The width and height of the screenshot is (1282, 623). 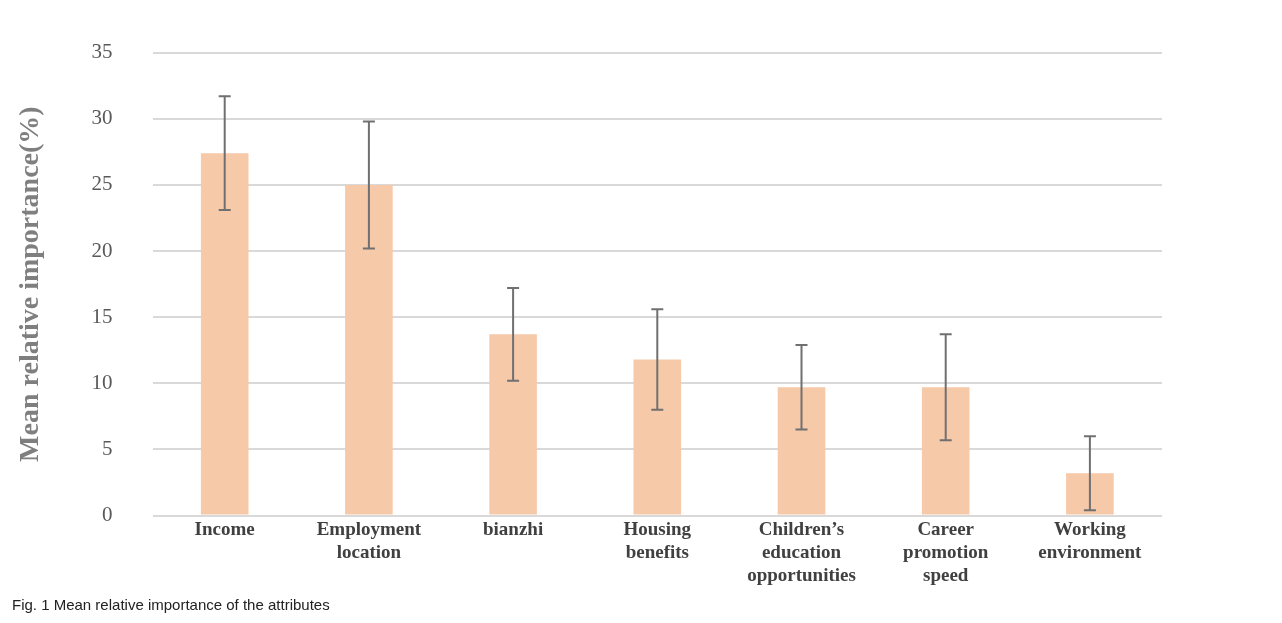 What do you see at coordinates (102, 183) in the screenshot?
I see `y-tick-label: 25` at bounding box center [102, 183].